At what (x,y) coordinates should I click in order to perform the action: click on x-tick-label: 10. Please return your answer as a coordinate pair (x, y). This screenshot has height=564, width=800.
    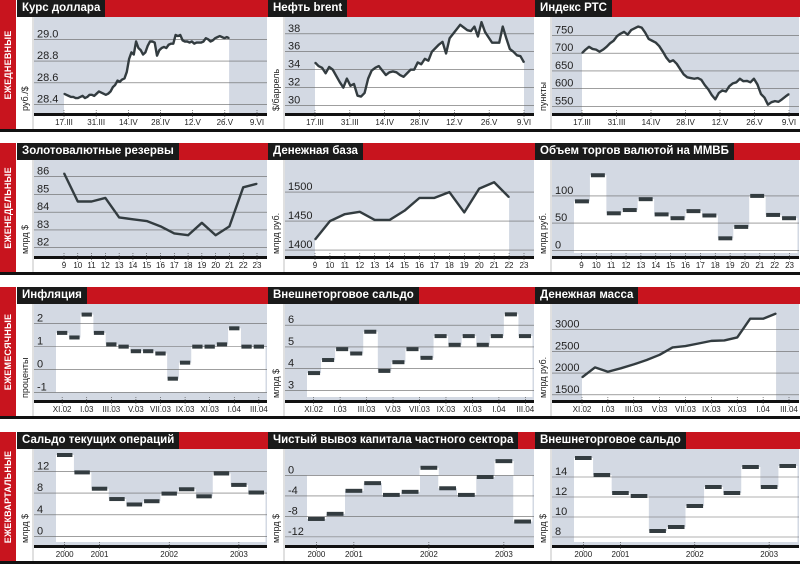
    Looking at the image, I should click on (596, 265).